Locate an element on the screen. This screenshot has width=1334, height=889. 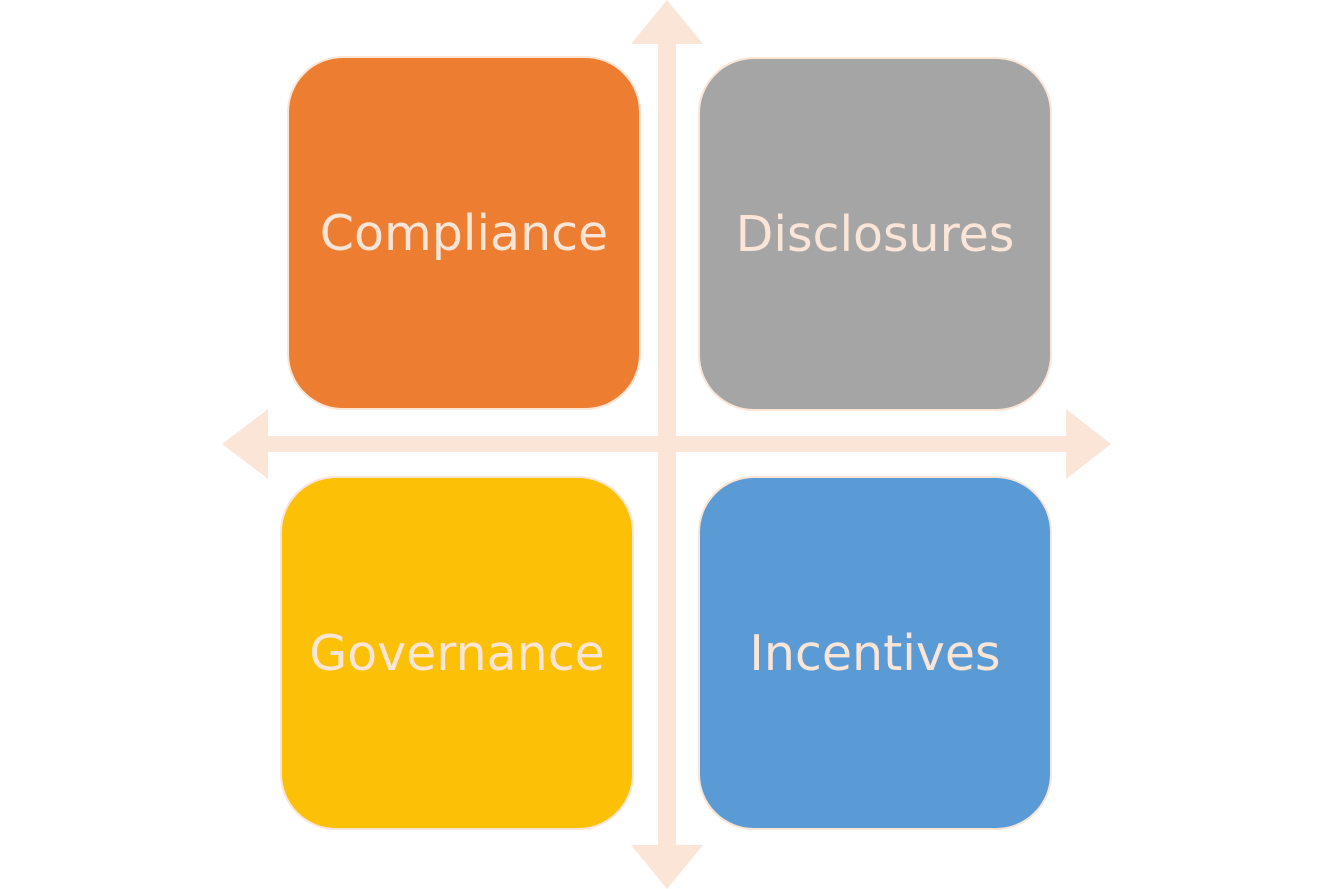
quadrant-label: Disclosures is located at coordinates (875, 234).